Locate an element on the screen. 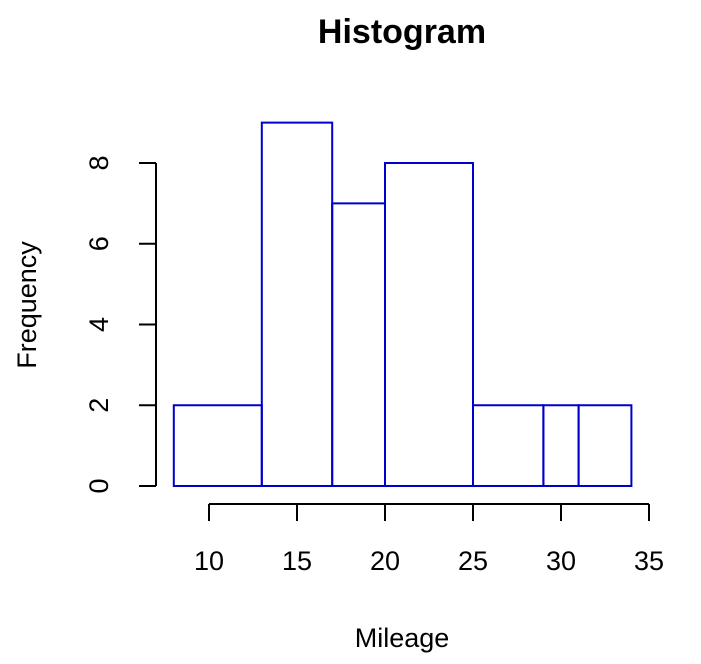  y-tick-label-0: 0 is located at coordinates (99, 485).